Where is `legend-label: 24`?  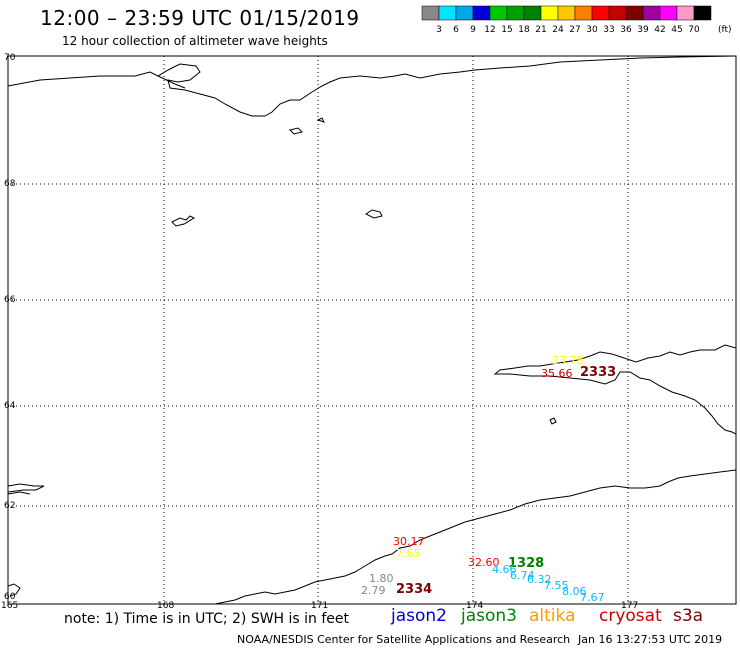 legend-label: 24 is located at coordinates (558, 30).